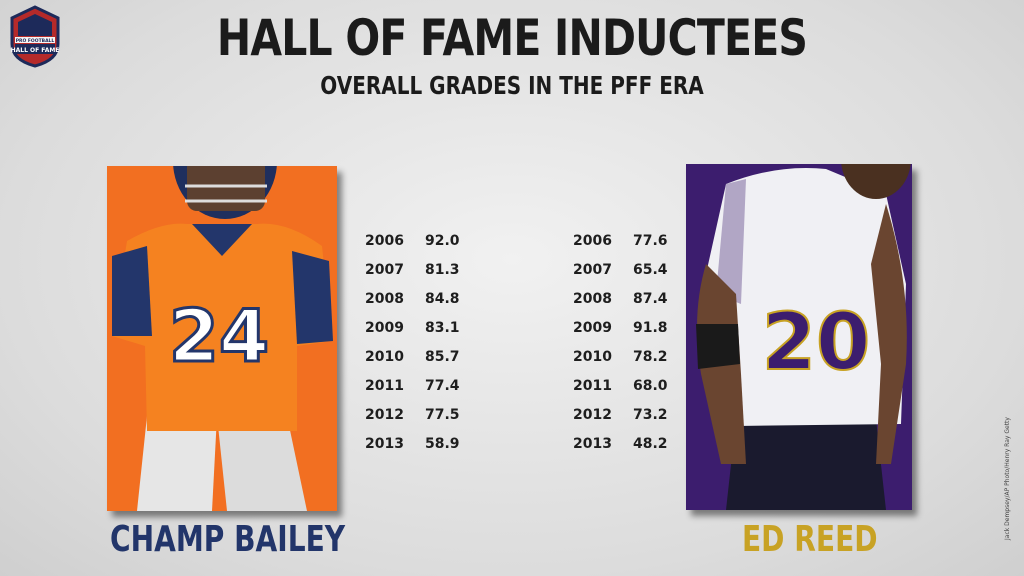 The width and height of the screenshot is (1024, 576). Describe the element at coordinates (628, 298) in the screenshot. I see `grade-row: 2008 87.4` at that location.